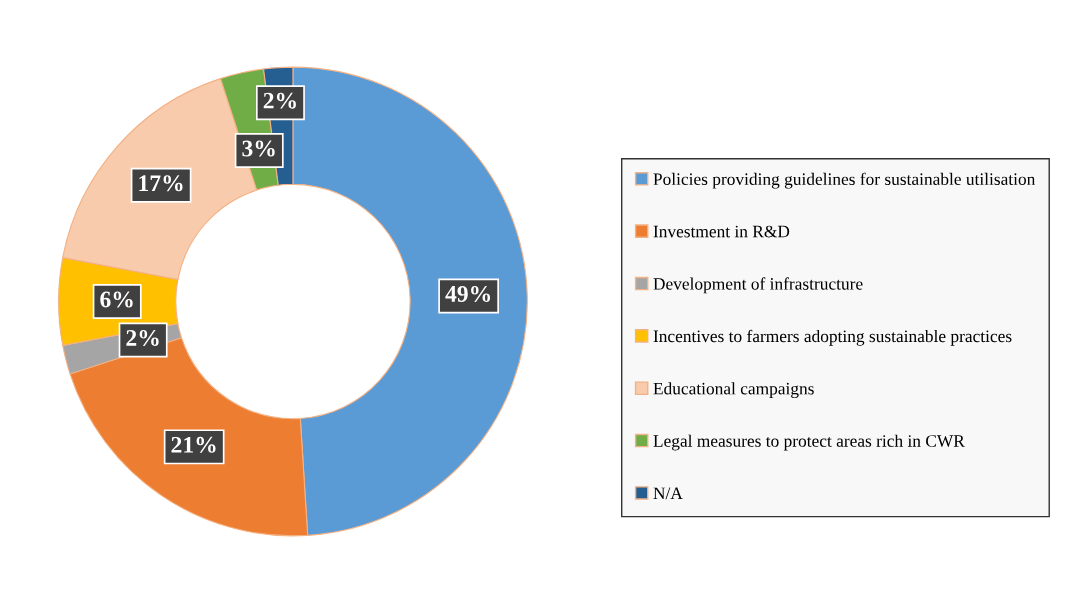 This screenshot has width=1085, height=603. I want to click on data-label: 21%, so click(193, 444).